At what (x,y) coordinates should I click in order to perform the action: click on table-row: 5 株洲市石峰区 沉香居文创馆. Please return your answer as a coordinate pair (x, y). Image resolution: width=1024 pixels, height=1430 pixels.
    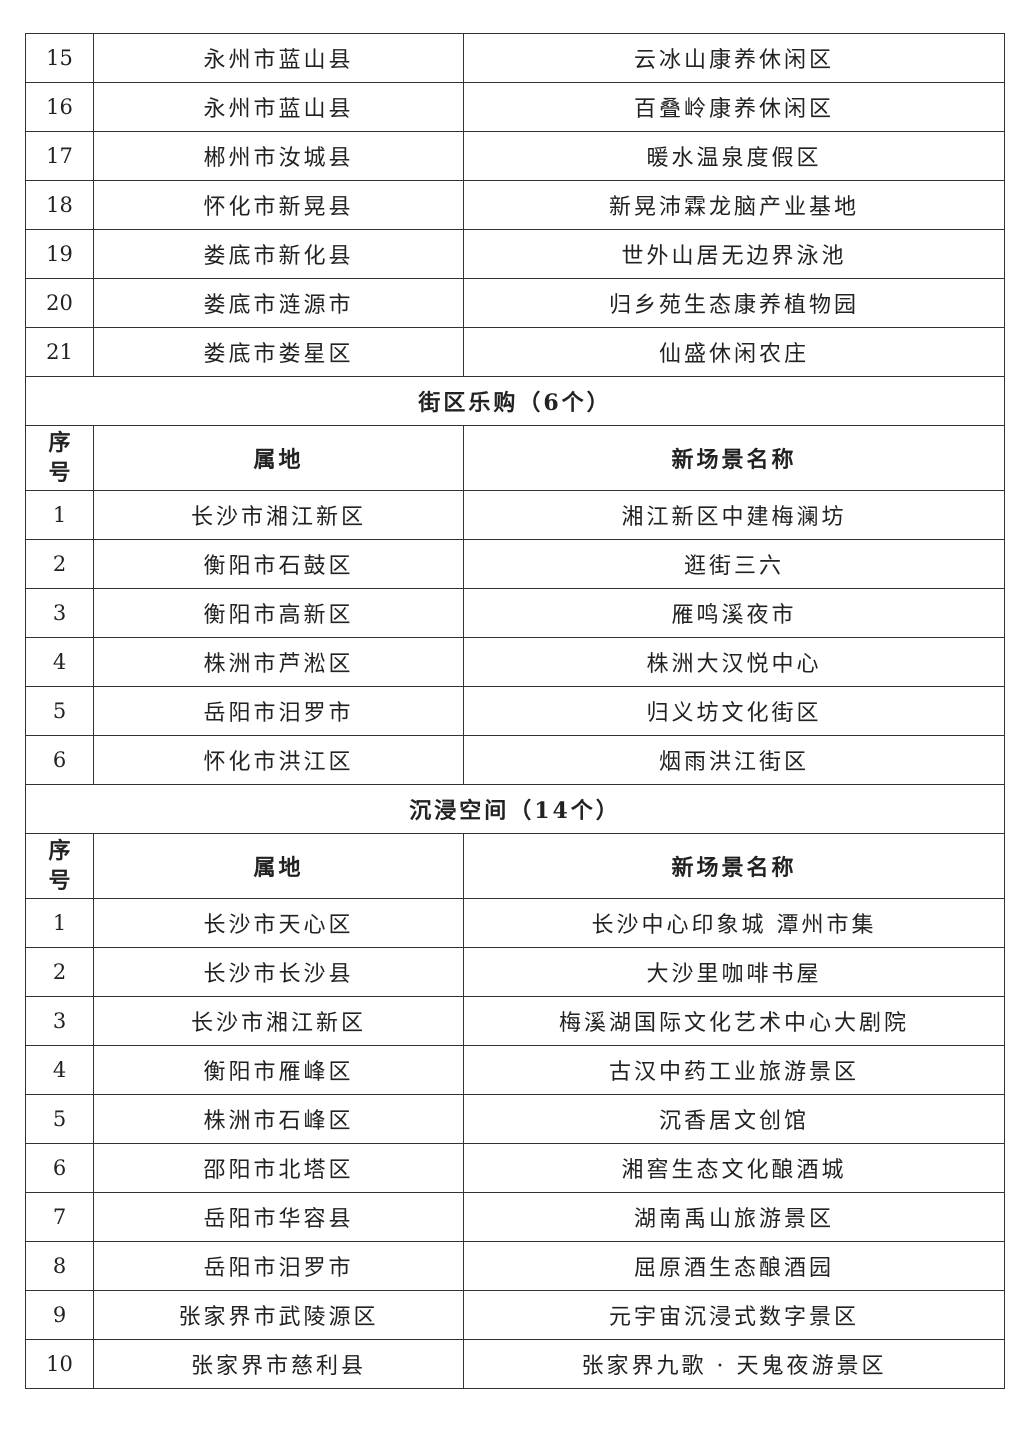
    Looking at the image, I should click on (515, 1119).